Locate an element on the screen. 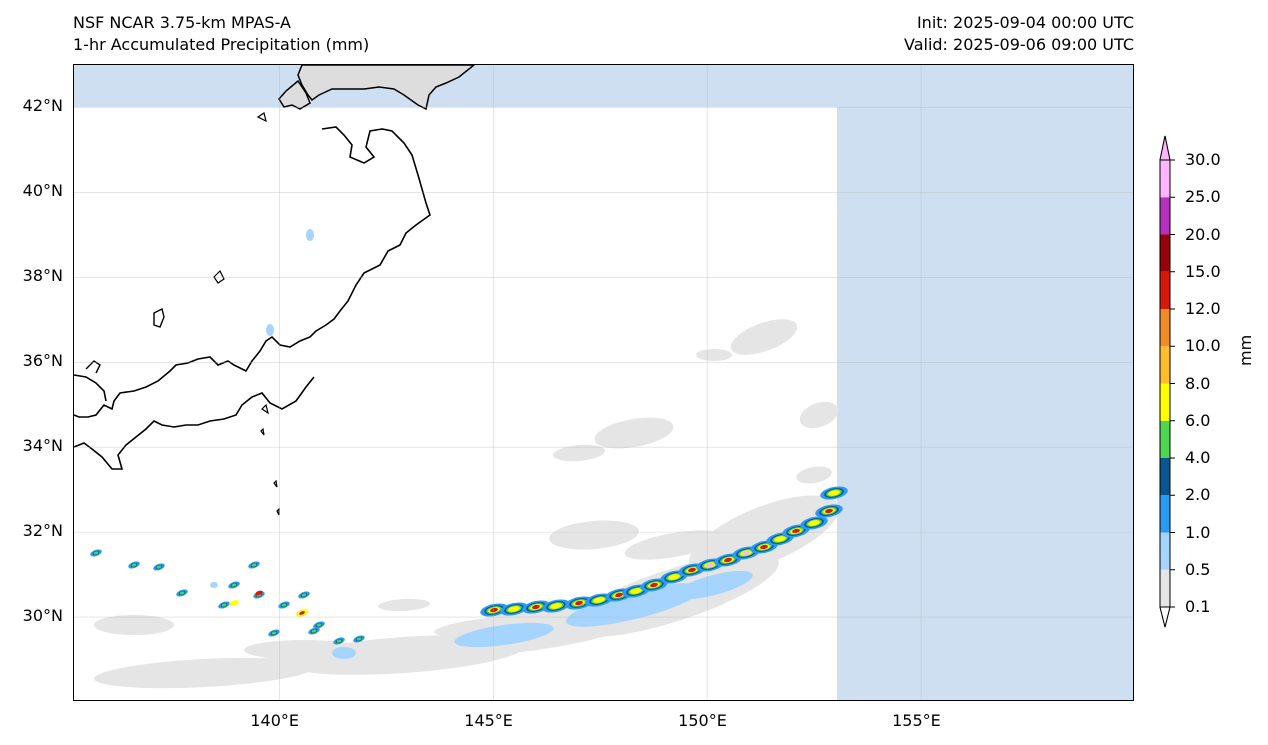 The width and height of the screenshot is (1268, 745). colorbar-level-label: 20.0 is located at coordinates (1203, 234).